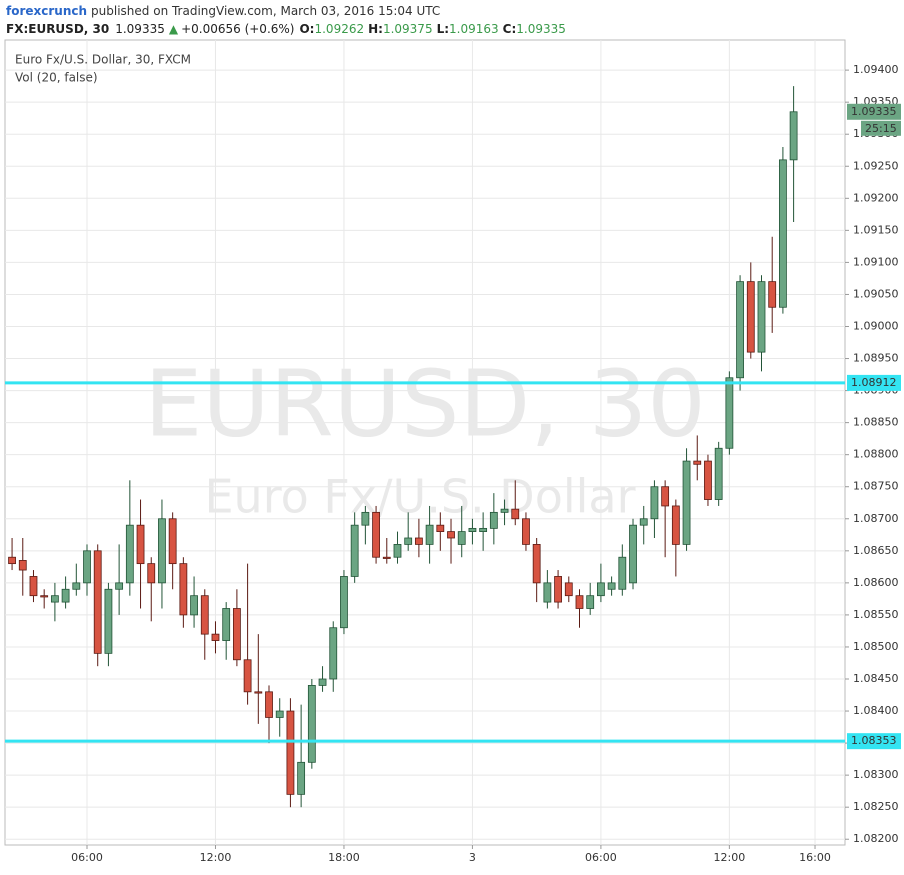  Describe the element at coordinates (174, 29) in the screenshot. I see `change-arrow: ▲` at that location.